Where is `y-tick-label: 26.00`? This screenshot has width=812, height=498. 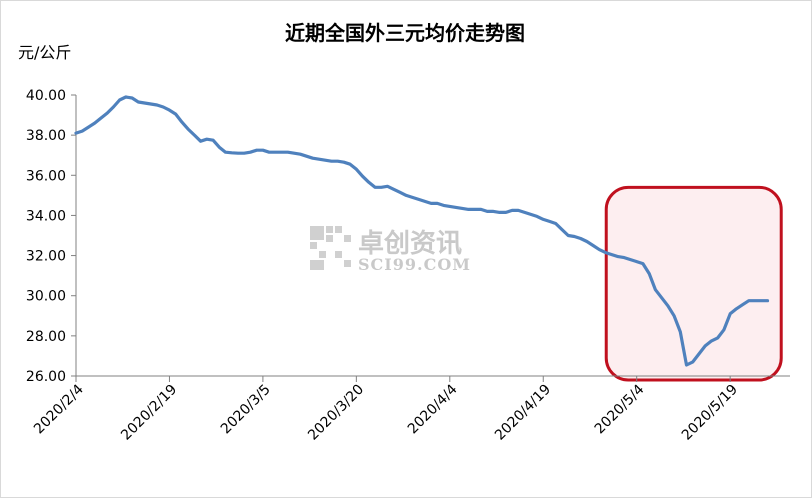
y-tick-label: 26.00 is located at coordinates (46, 377).